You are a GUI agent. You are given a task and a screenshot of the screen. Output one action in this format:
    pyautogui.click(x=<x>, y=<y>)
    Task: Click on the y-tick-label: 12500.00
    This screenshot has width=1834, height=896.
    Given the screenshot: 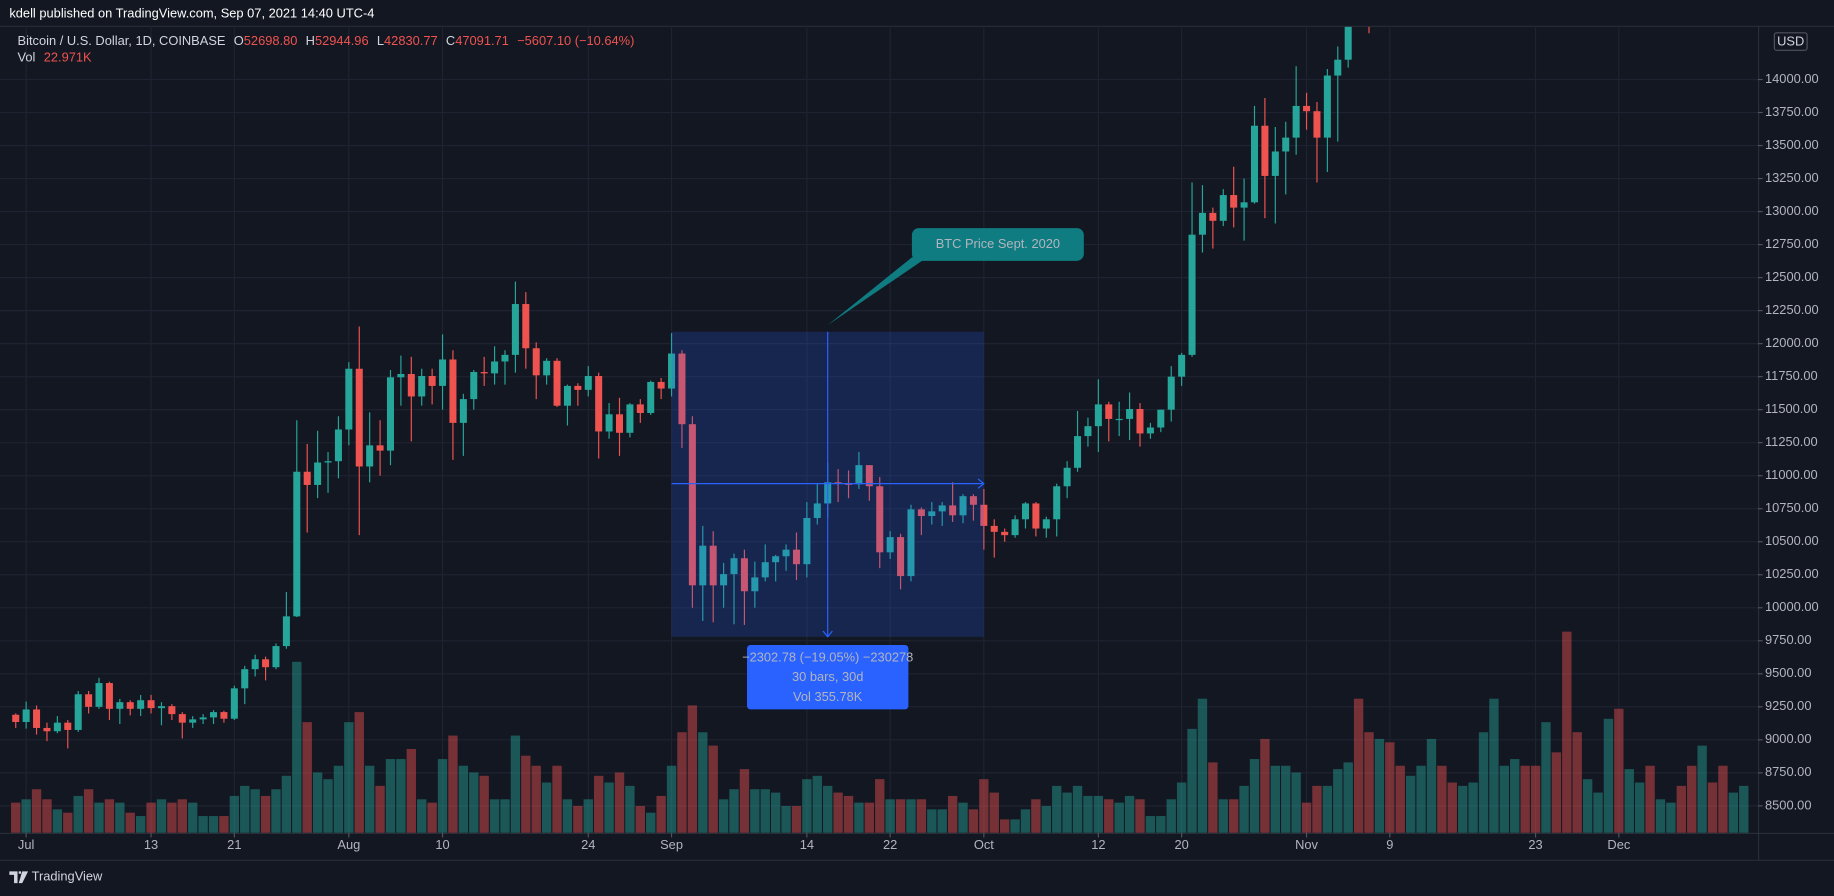 What is the action you would take?
    pyautogui.click(x=1792, y=276)
    